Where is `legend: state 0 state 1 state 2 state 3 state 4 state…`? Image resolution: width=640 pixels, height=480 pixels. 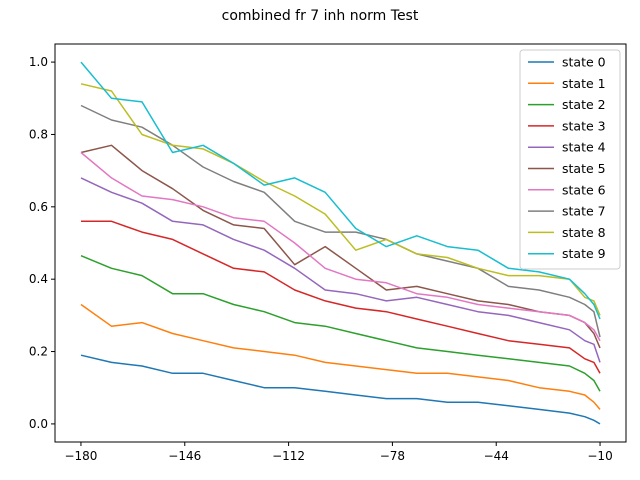 legend: state 0 state 1 state 2 state 3 state 4 state… is located at coordinates (570, 159).